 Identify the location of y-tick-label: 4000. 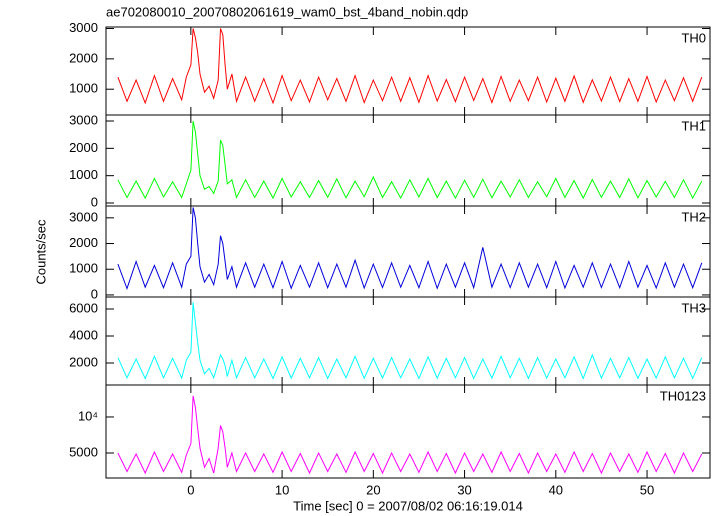
(83, 334).